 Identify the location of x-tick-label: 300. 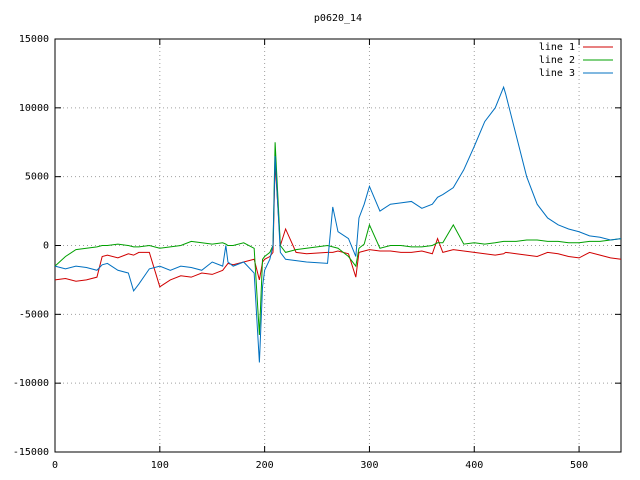
(369, 465).